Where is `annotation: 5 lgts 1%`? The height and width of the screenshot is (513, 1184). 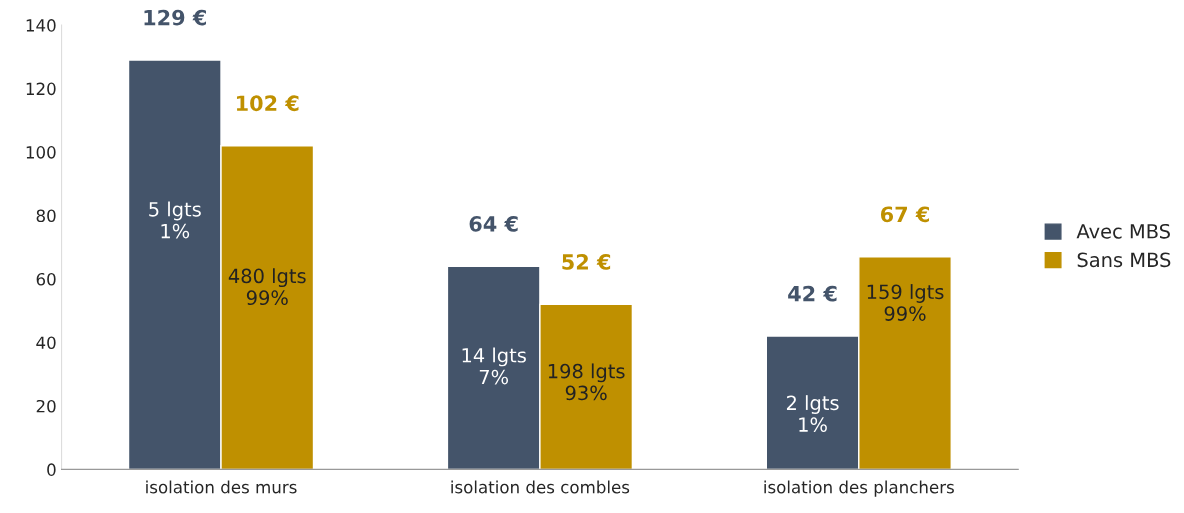 annotation: 5 lgts 1% is located at coordinates (175, 220).